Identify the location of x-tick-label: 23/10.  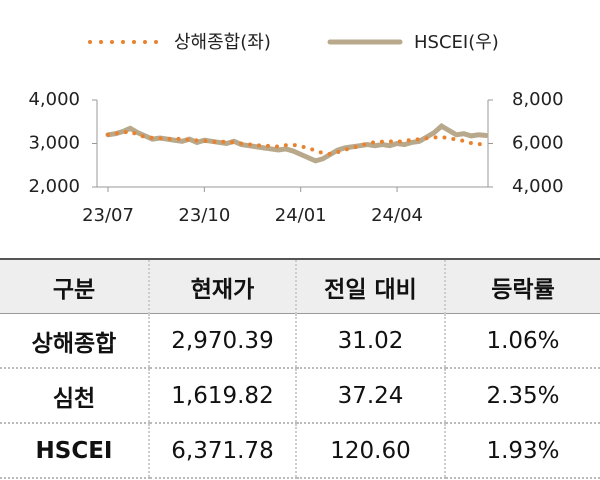
(204, 215).